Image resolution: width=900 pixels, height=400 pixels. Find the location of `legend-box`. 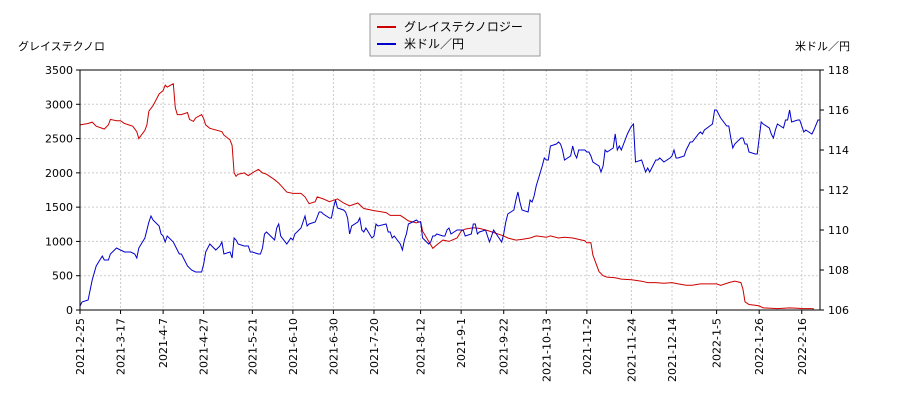

legend-box is located at coordinates (455, 35).